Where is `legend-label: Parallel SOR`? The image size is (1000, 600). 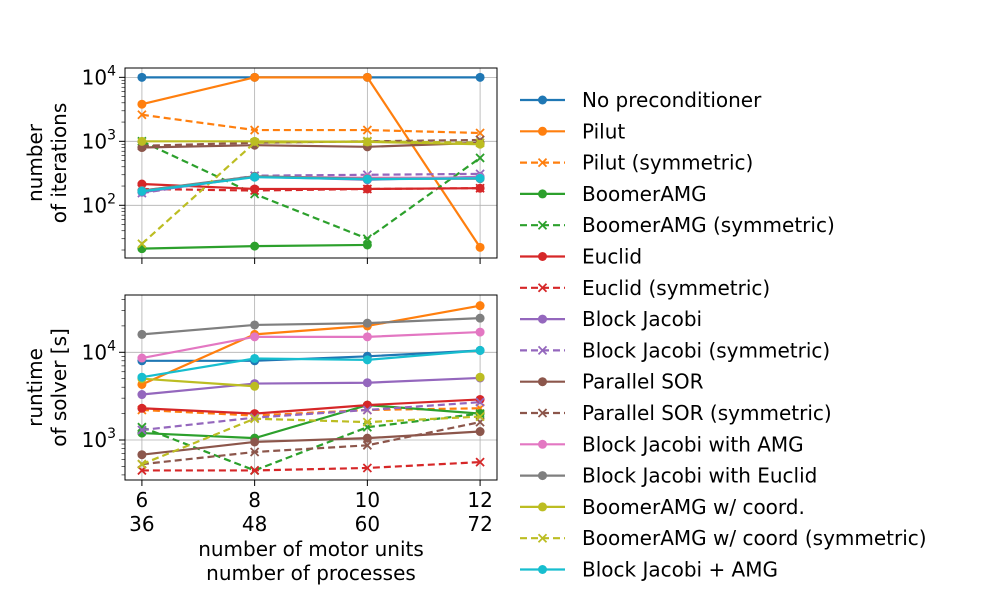
legend-label: Parallel SOR is located at coordinates (643, 382).